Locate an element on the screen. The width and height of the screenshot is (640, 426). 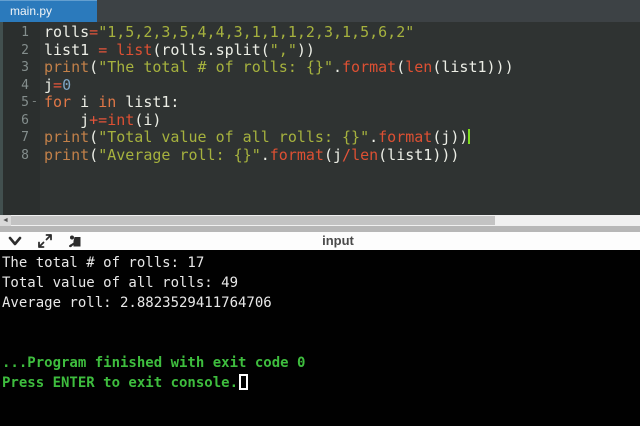
code-line: for i in list1: is located at coordinates (112, 102).